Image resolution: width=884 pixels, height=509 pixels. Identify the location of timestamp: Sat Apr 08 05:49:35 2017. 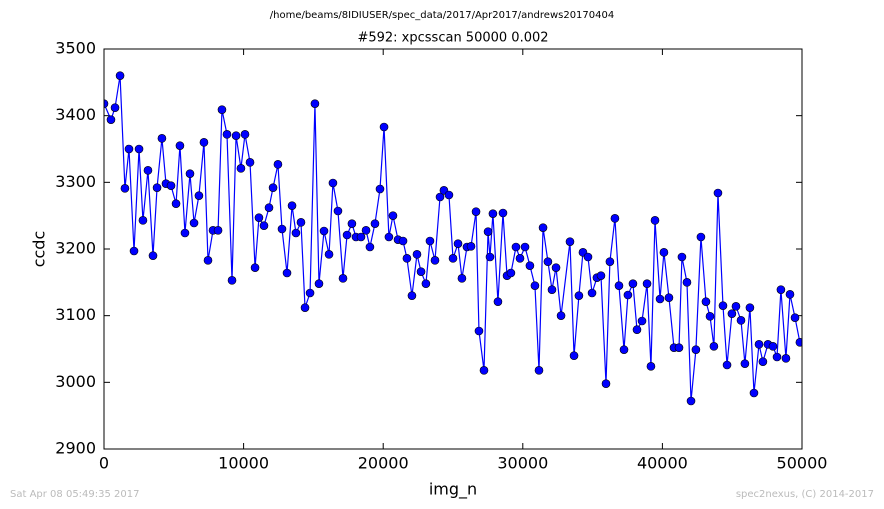
(75, 494).